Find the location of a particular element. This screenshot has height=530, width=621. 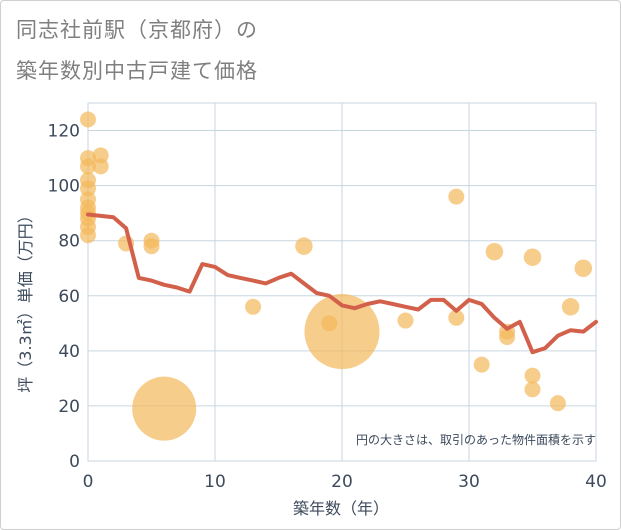

y-tick-label: 0 is located at coordinates (74, 462).